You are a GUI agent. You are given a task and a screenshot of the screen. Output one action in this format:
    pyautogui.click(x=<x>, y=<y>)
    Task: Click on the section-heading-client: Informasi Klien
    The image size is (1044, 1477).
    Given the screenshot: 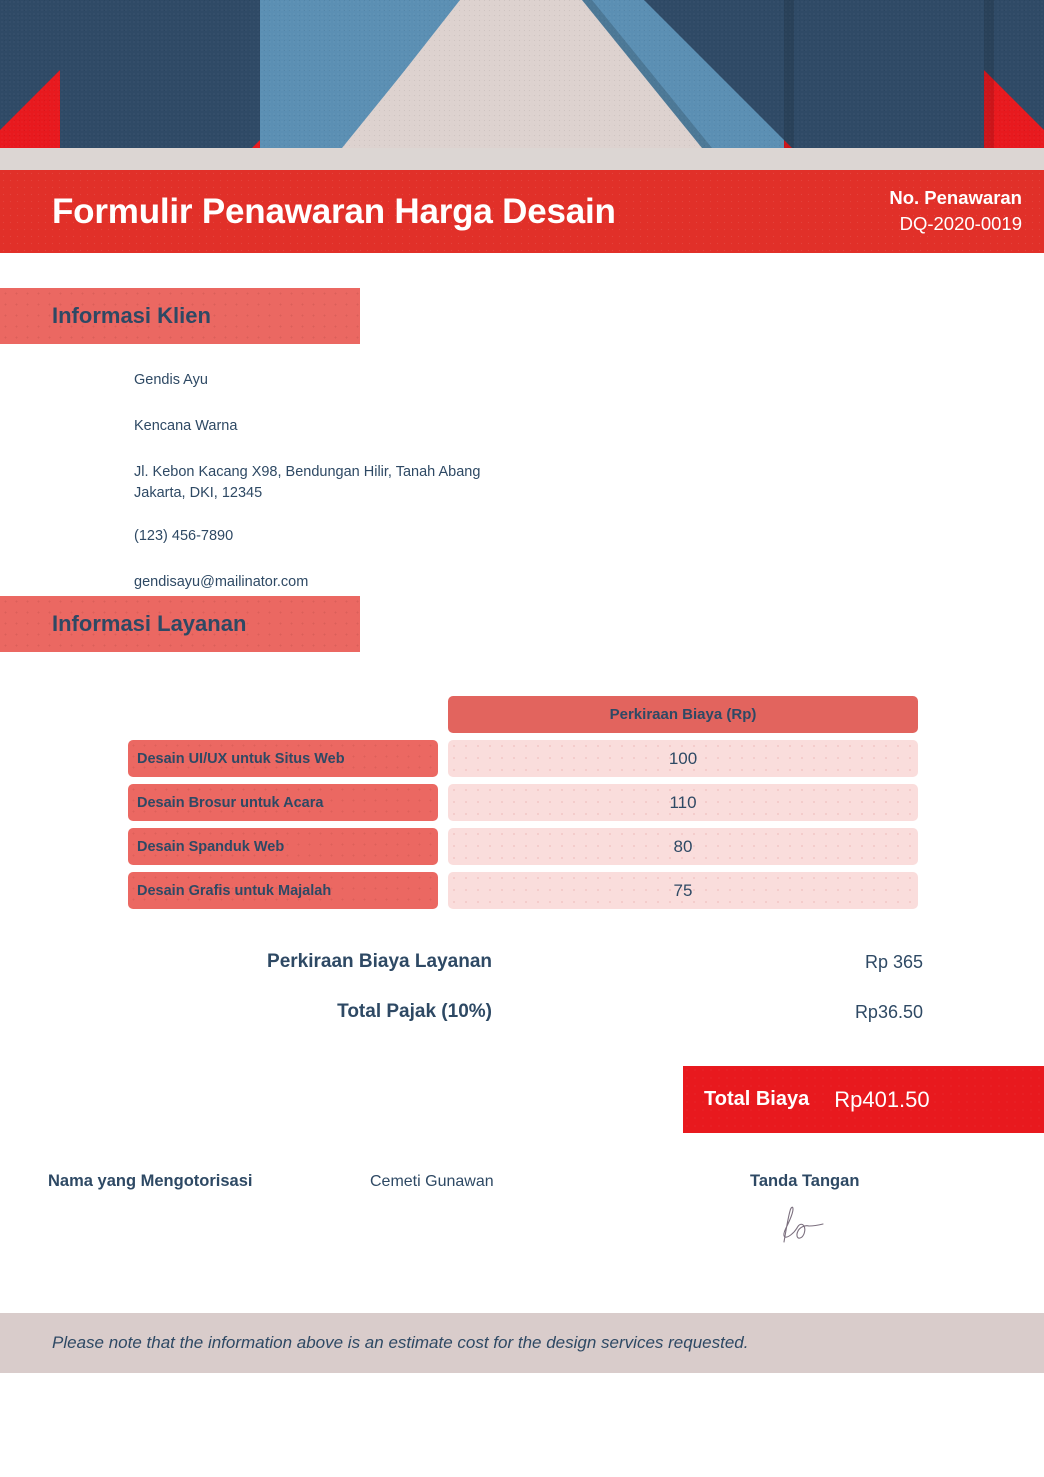 What is the action you would take?
    pyautogui.click(x=180, y=316)
    